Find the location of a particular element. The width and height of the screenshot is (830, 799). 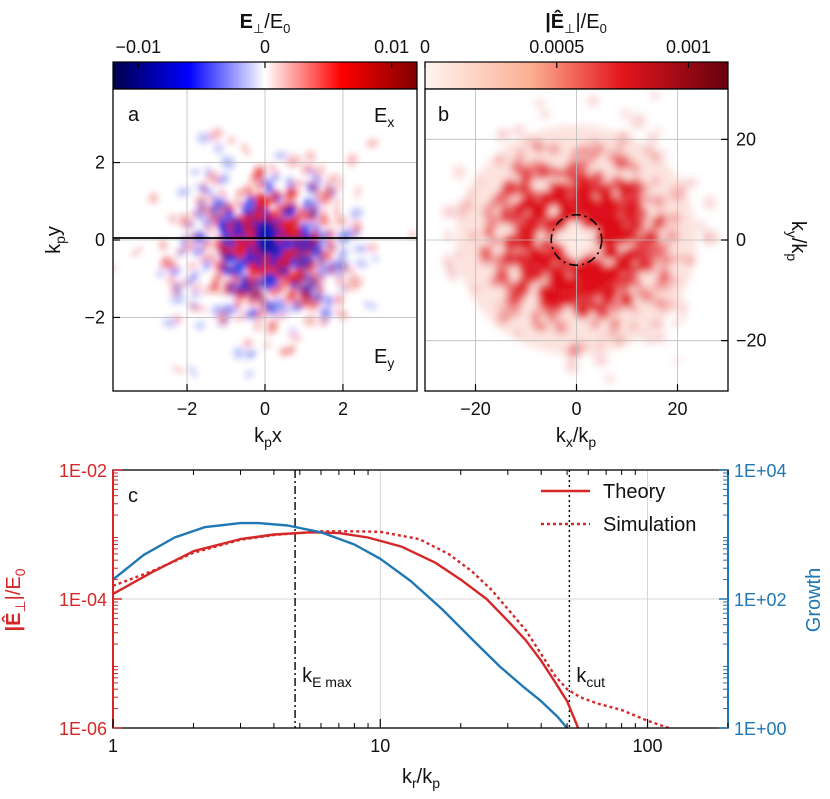

panel-a-grid is located at coordinates (265, 240).